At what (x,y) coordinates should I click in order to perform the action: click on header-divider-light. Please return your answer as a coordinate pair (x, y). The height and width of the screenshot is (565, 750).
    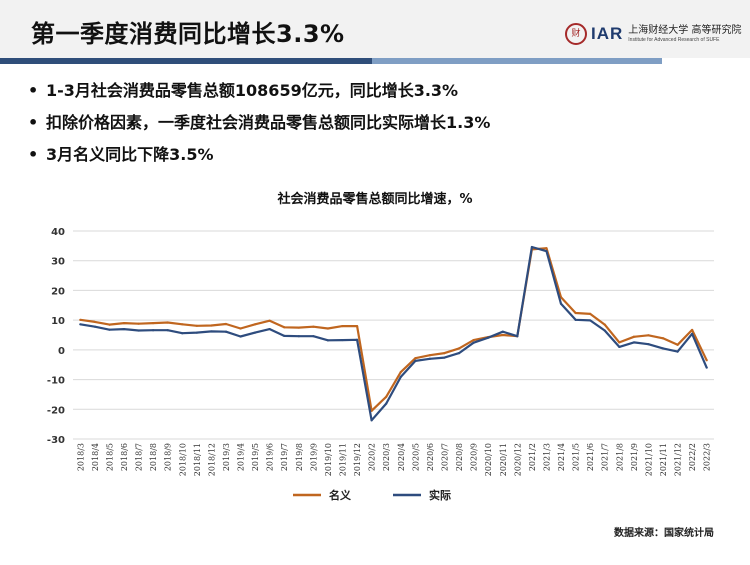
    Looking at the image, I should click on (517, 61).